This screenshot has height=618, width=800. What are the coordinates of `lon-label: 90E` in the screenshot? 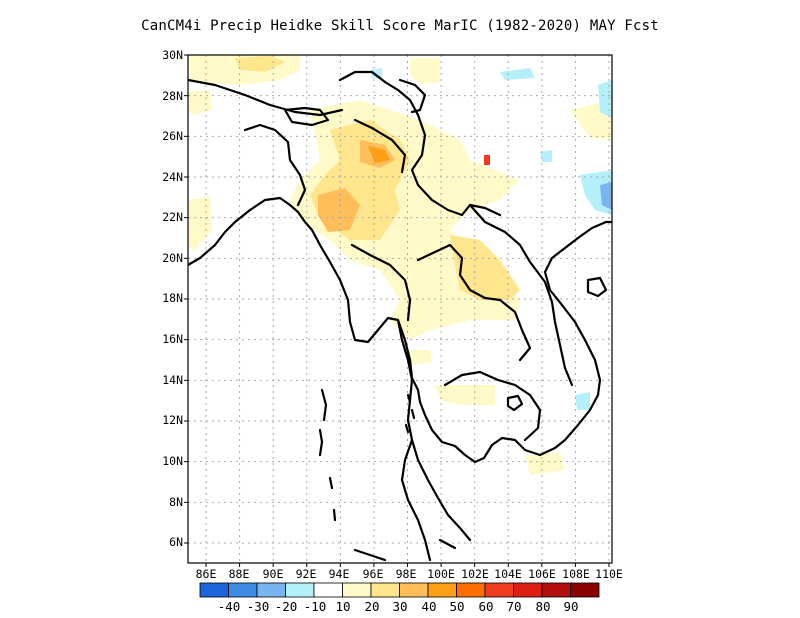 It's located at (273, 574).